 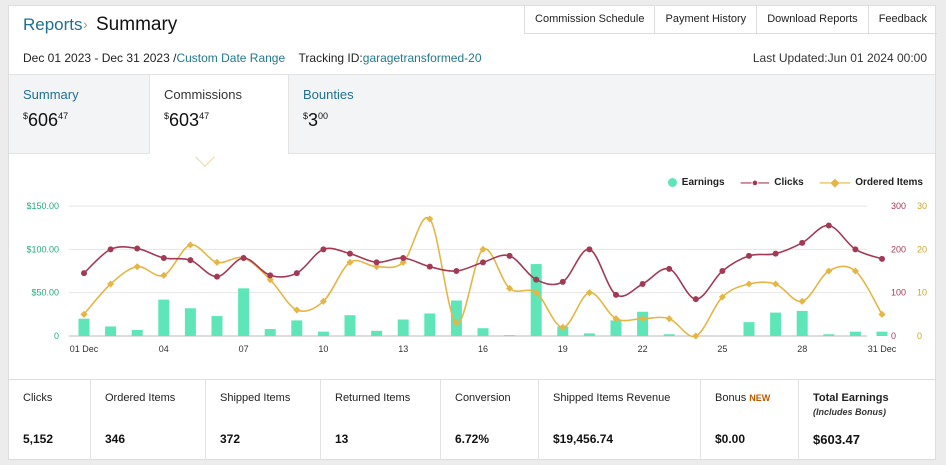 I want to click on left-axis-tick: $100.00, so click(x=42, y=249).